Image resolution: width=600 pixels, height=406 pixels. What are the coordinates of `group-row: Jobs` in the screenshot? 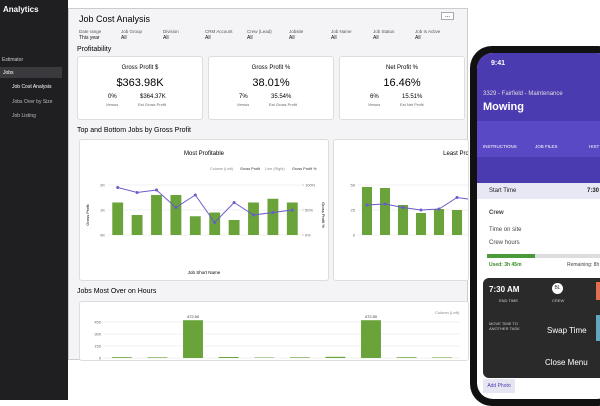 It's located at (31, 72).